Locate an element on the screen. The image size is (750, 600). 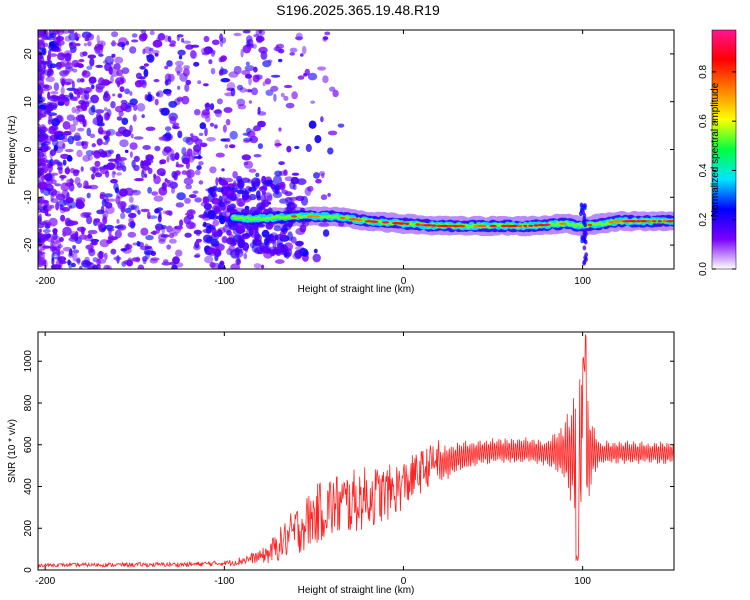
x-tick-label: -200 is located at coordinates (45, 581).